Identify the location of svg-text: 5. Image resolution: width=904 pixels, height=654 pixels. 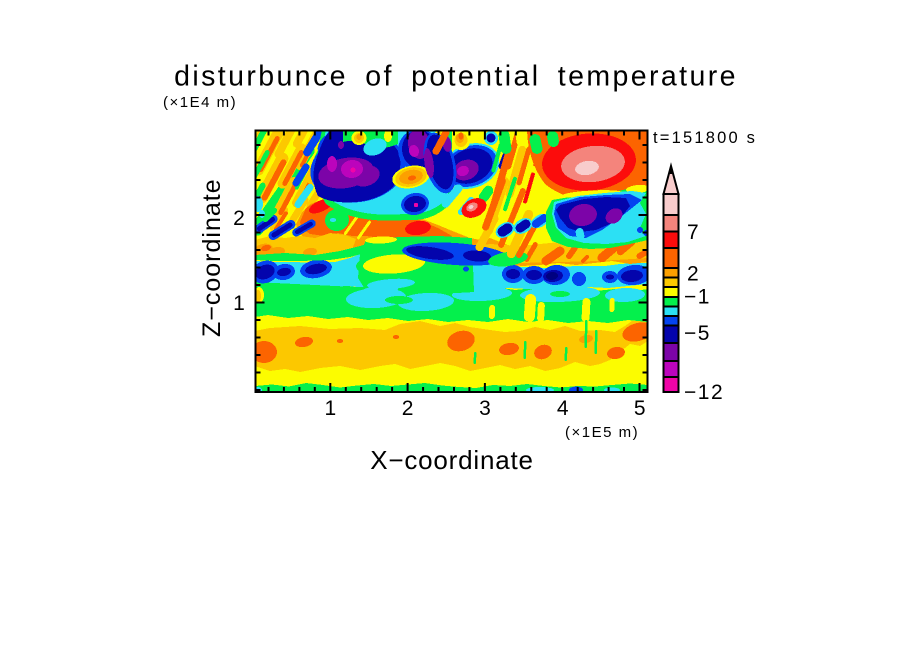
(640, 408).